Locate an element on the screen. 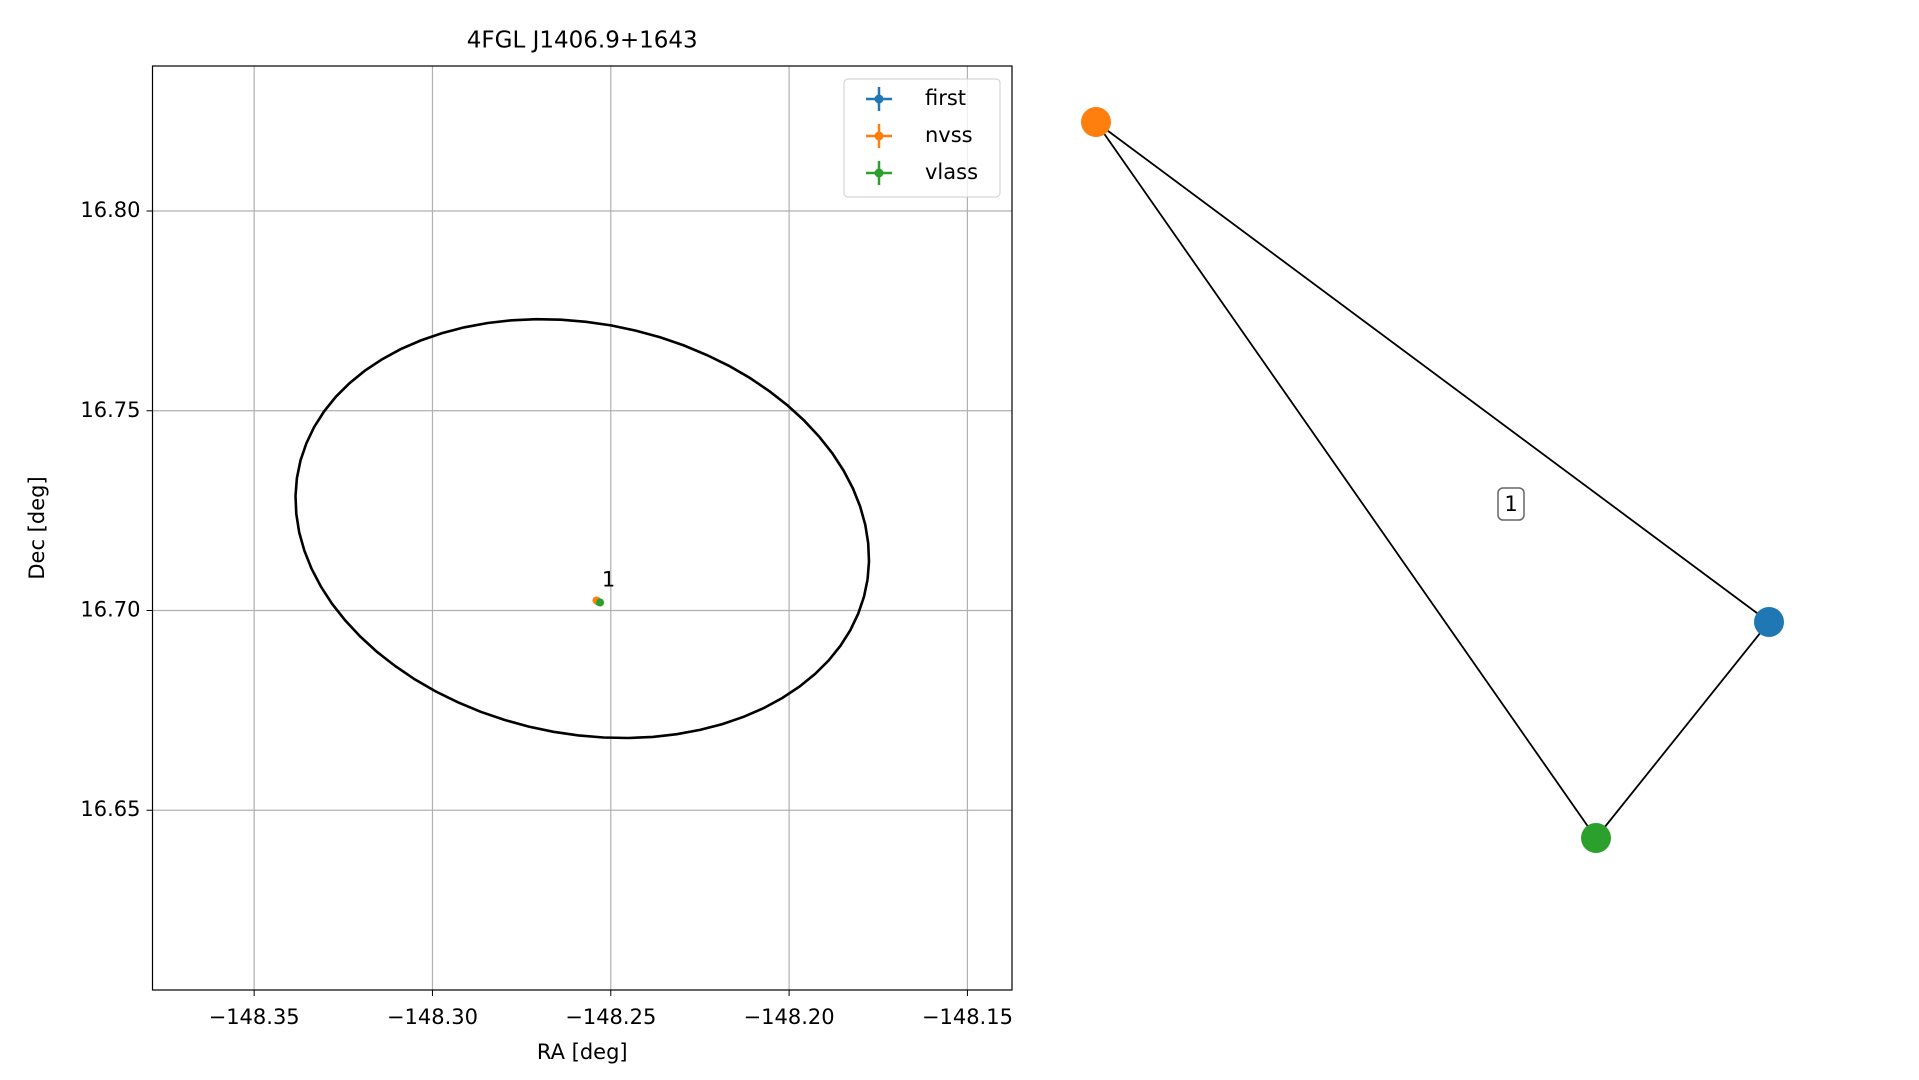  x-tick-label: −148.25 is located at coordinates (610, 1017).